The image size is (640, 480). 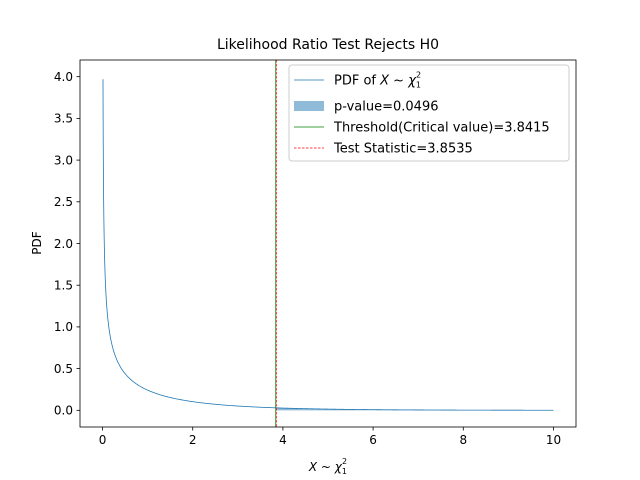 I want to click on legend-box, so click(x=429, y=113).